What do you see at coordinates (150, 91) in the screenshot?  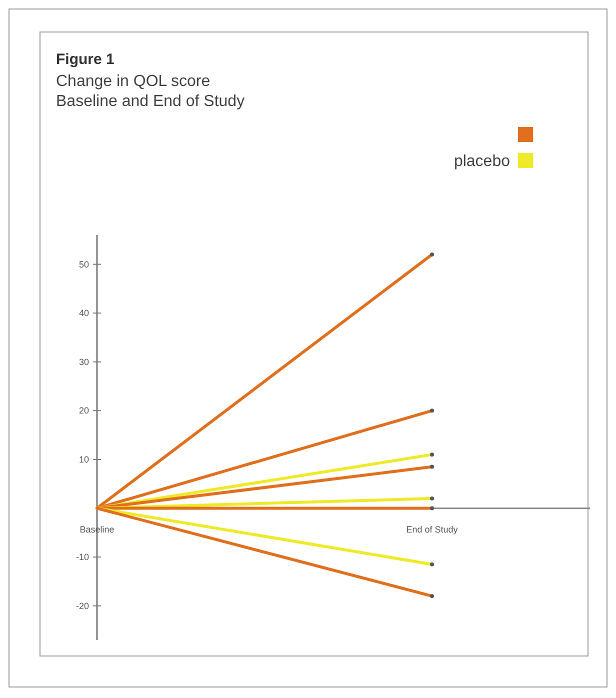 I see `chart-subtitle: Change in QOL score Baseline and End of Study` at bounding box center [150, 91].